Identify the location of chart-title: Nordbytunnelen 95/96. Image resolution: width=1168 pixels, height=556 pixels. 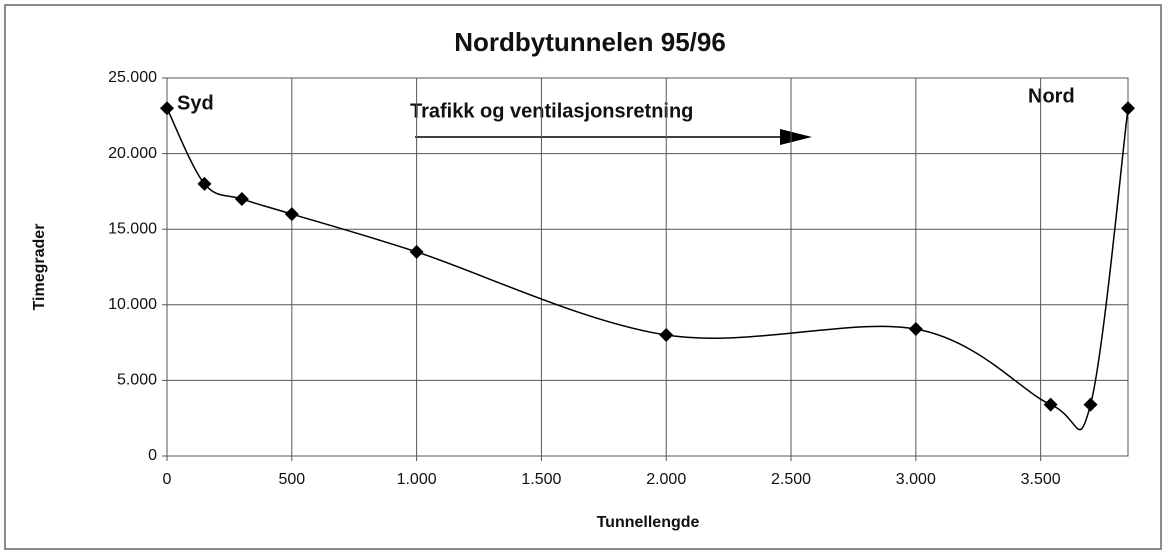
(590, 42).